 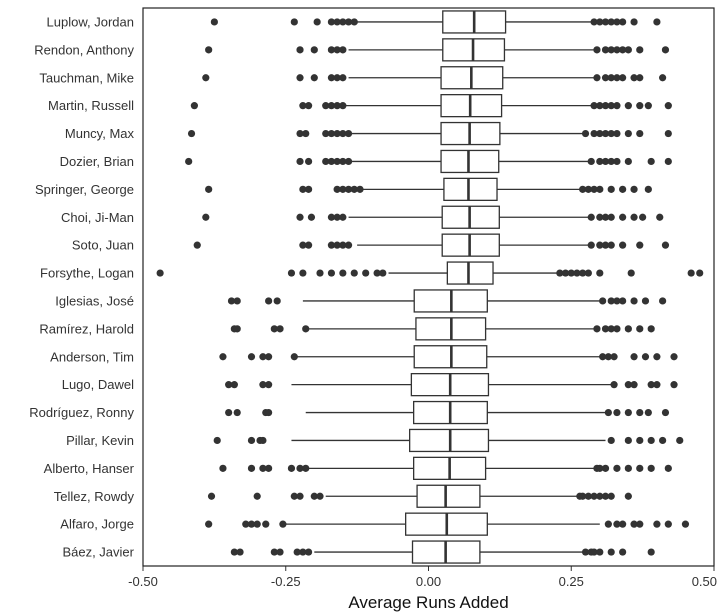 What do you see at coordinates (86, 77) in the screenshot?
I see `player-label: Tauchman, Mike` at bounding box center [86, 77].